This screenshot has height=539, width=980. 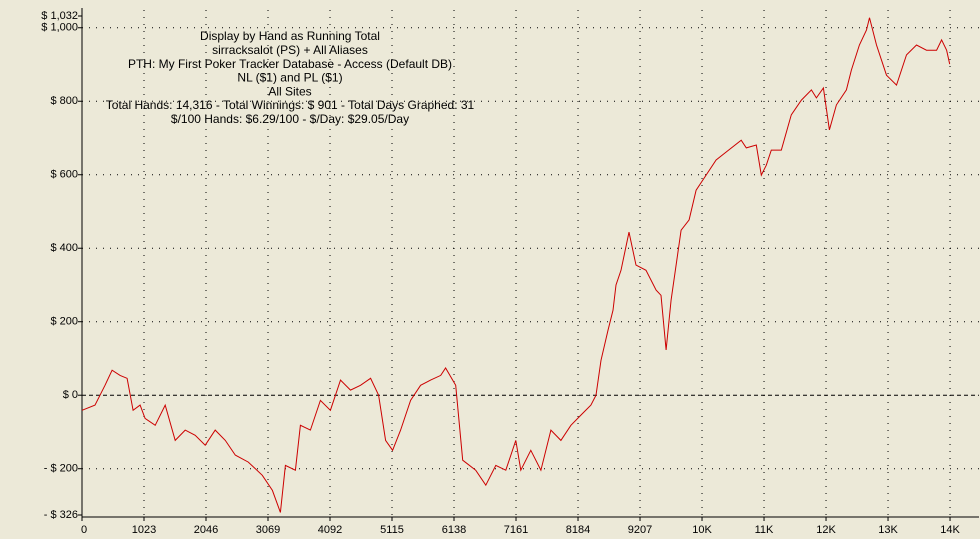 What do you see at coordinates (516, 530) in the screenshot?
I see `x-tick-label: 7161` at bounding box center [516, 530].